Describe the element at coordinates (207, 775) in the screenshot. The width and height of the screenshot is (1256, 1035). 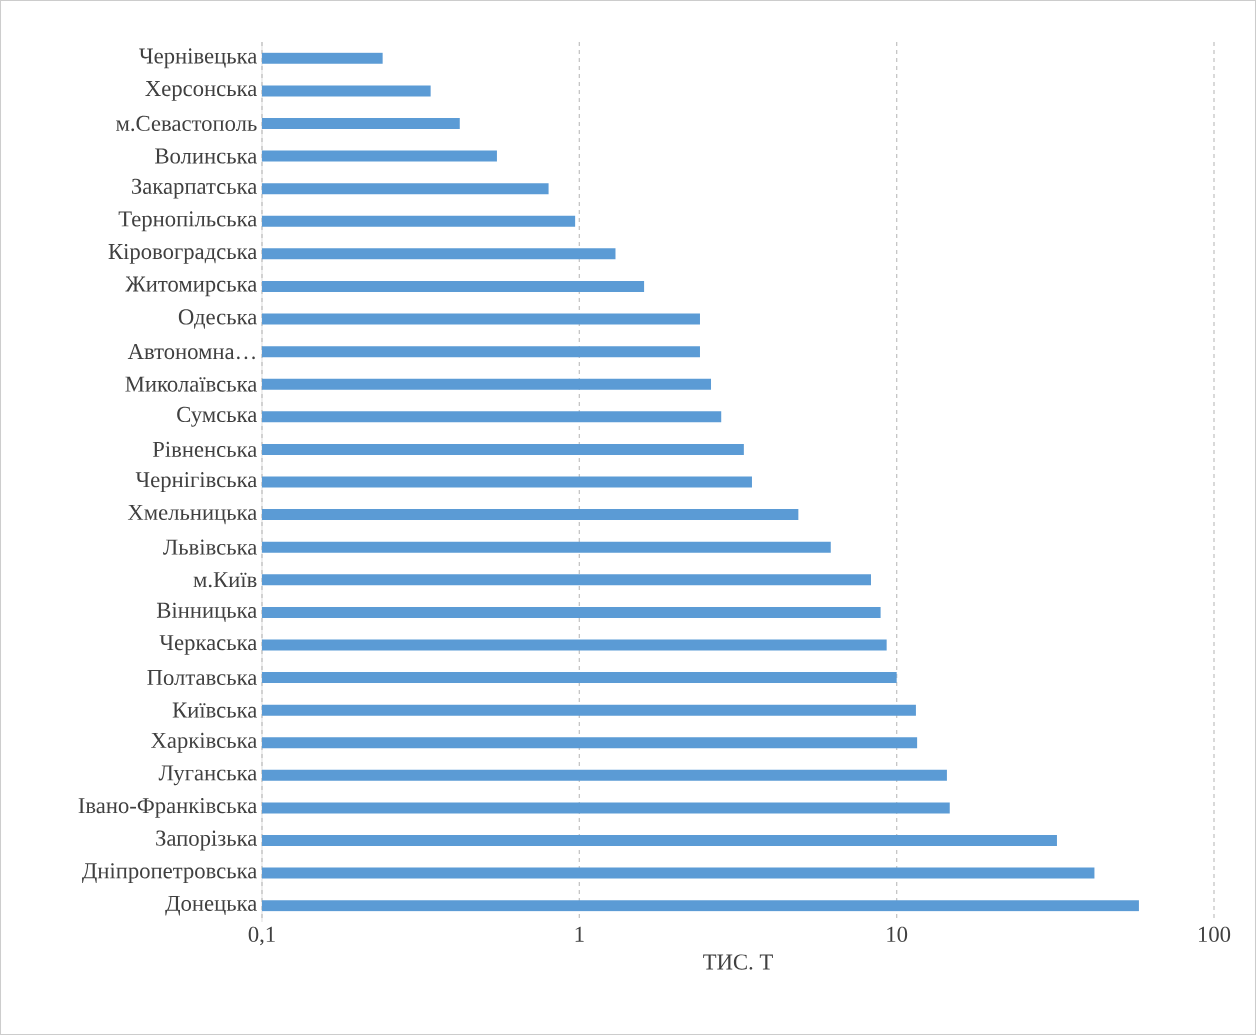
I see `y-tick-label: Луганська` at that location.